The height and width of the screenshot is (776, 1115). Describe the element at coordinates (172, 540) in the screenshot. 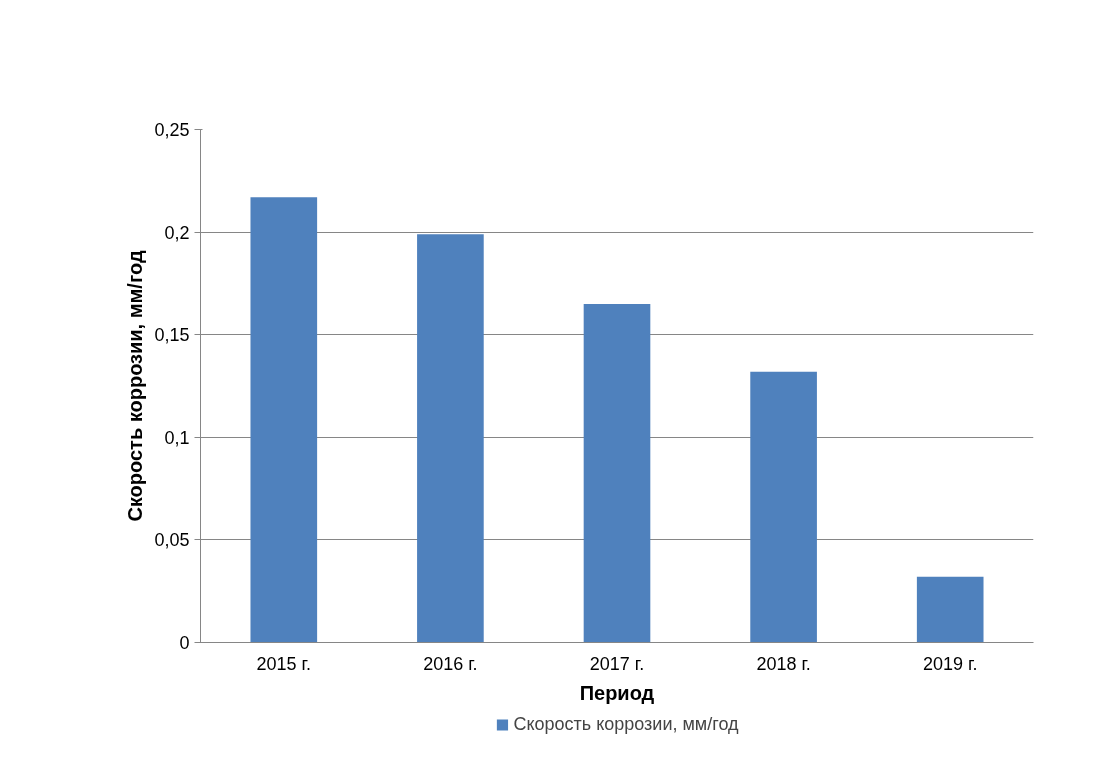

I see `y-tick-label: 0,05` at that location.